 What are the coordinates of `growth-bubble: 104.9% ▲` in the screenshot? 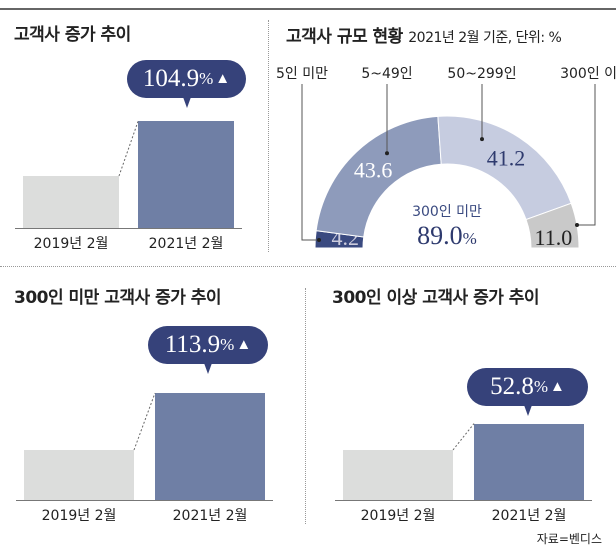 It's located at (186, 84).